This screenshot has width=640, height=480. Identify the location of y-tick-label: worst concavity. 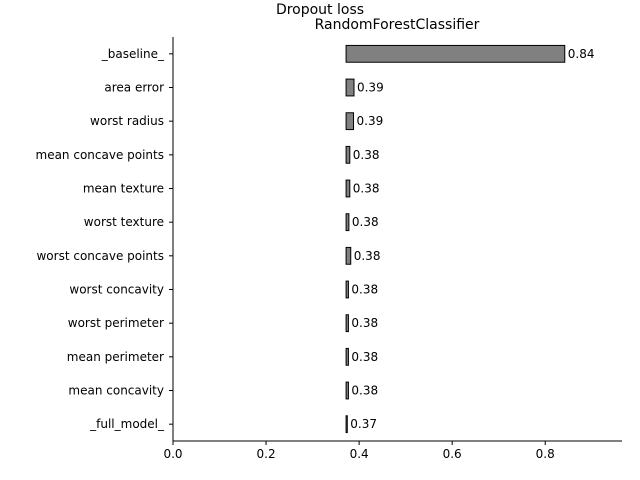
(116, 290).